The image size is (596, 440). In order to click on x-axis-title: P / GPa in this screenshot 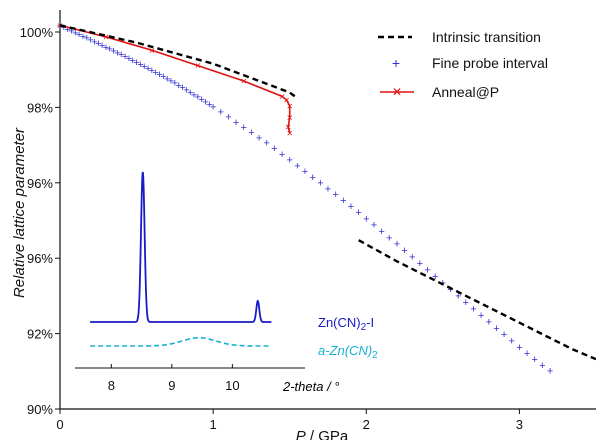, I will do `click(322, 434)`.